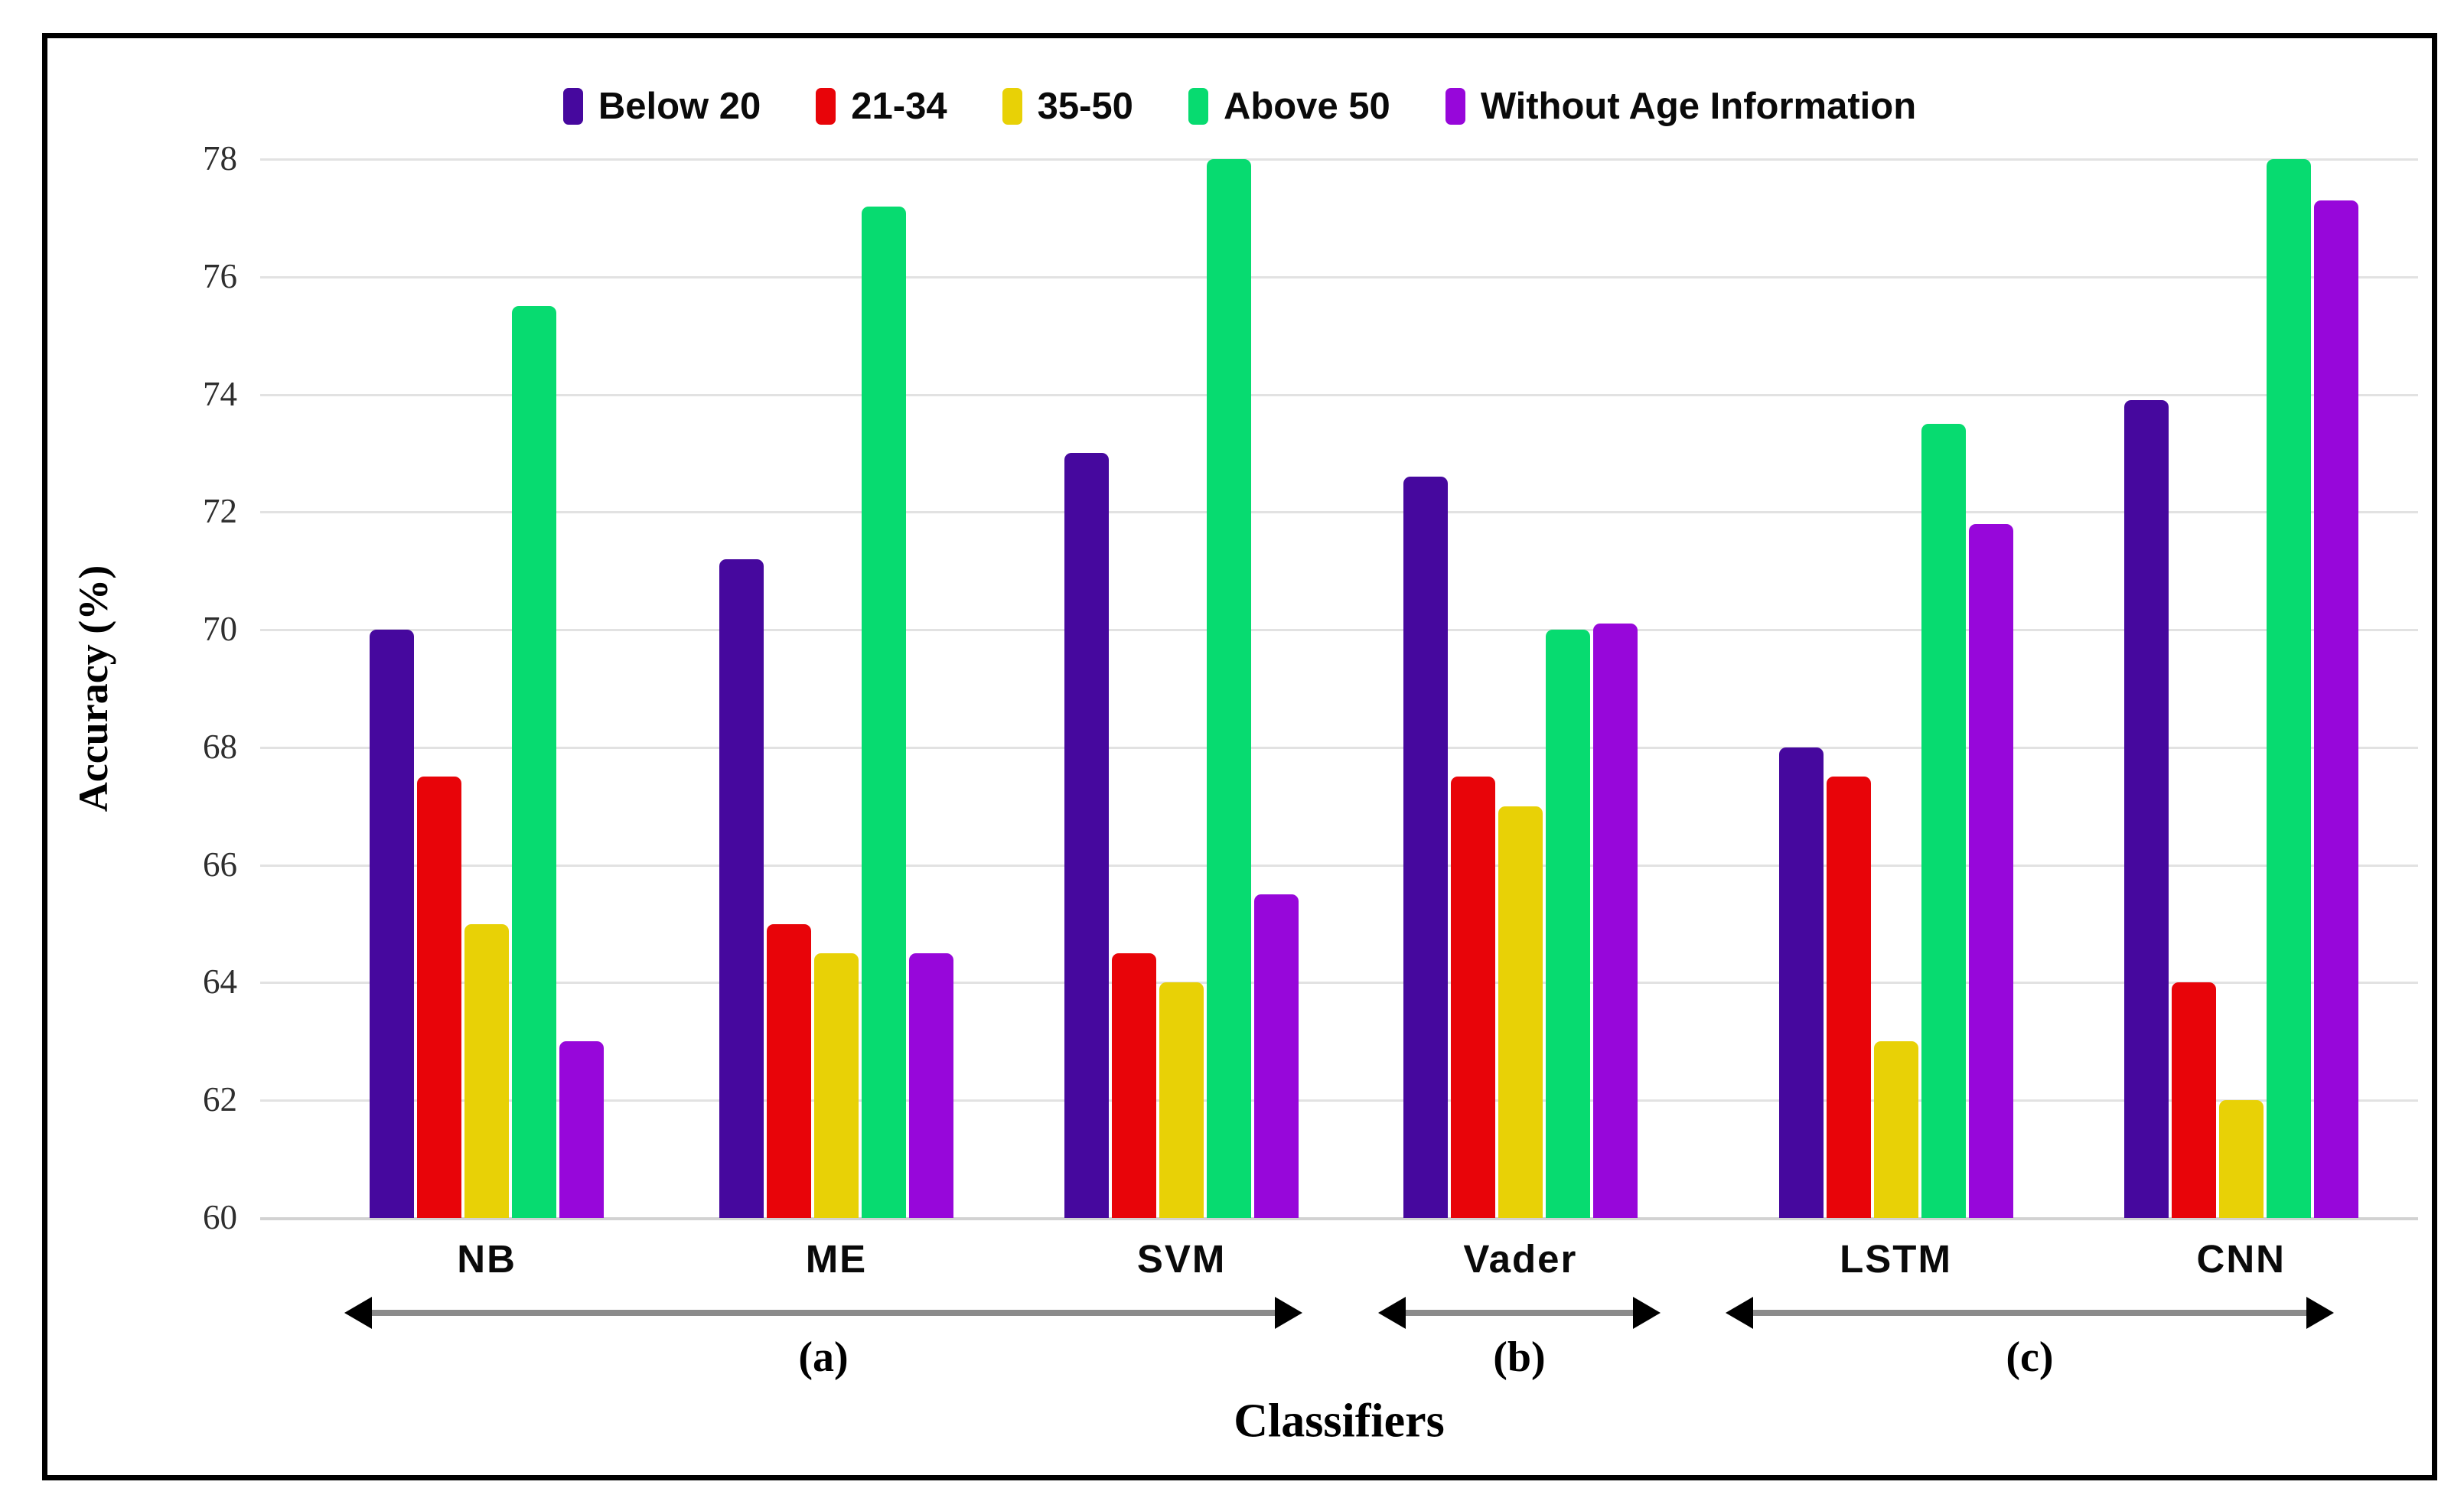 The height and width of the screenshot is (1511, 2464). What do you see at coordinates (1896, 720) in the screenshot?
I see `bar-group-lstm: LSTM` at bounding box center [1896, 720].